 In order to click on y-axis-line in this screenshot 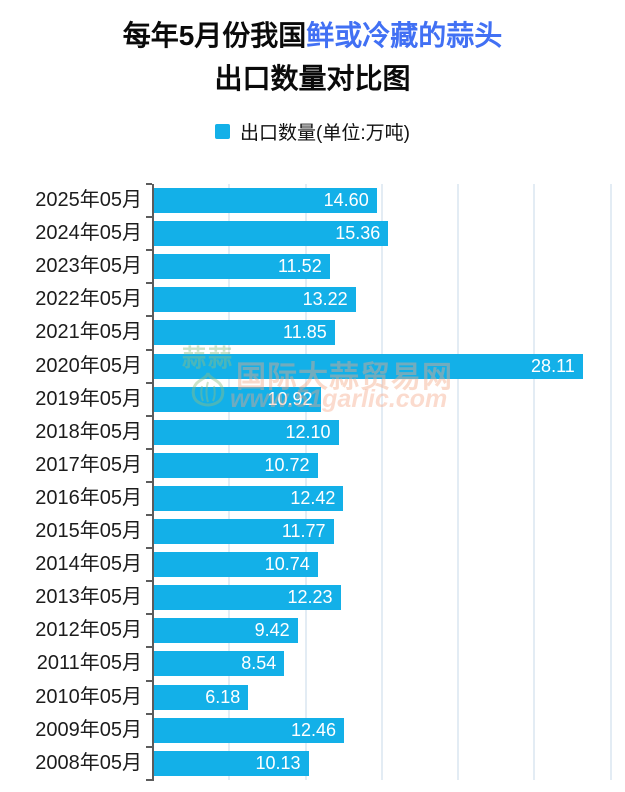, I will do `click(153, 482)`.